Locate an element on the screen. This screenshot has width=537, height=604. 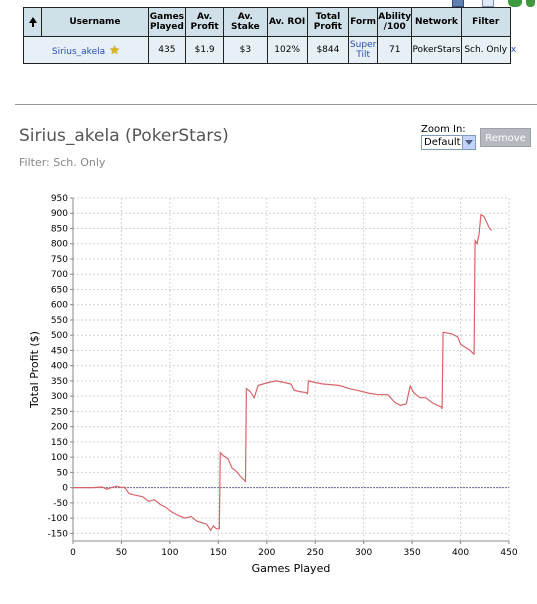
form-link: Super Tilt is located at coordinates (363, 50).